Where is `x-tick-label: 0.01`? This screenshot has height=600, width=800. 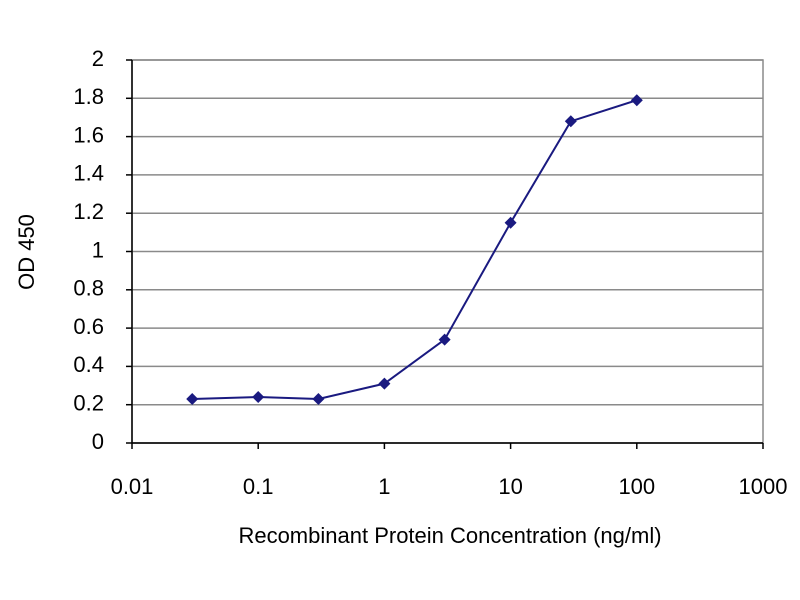
x-tick-label: 0.01 is located at coordinates (132, 486).